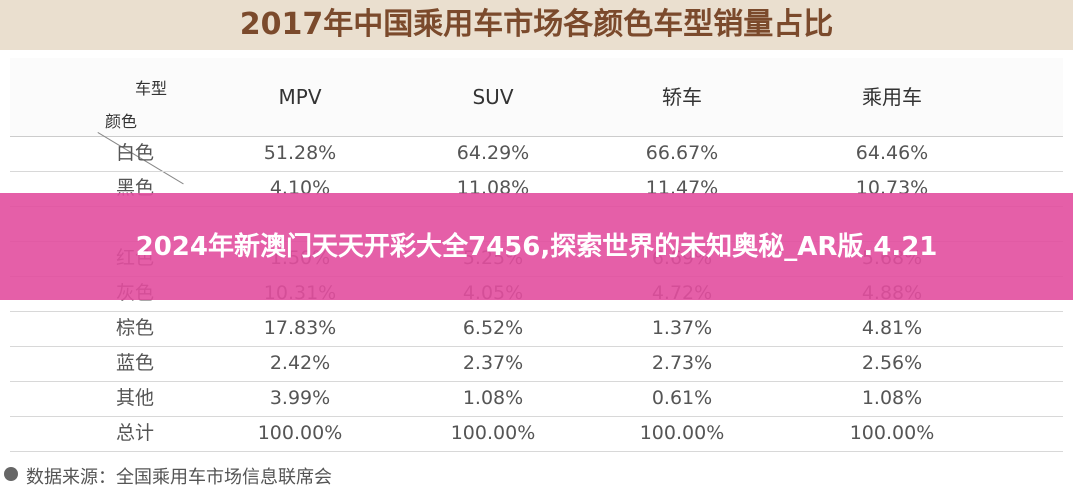  What do you see at coordinates (493, 97) in the screenshot?
I see `column-header: SUV` at bounding box center [493, 97].